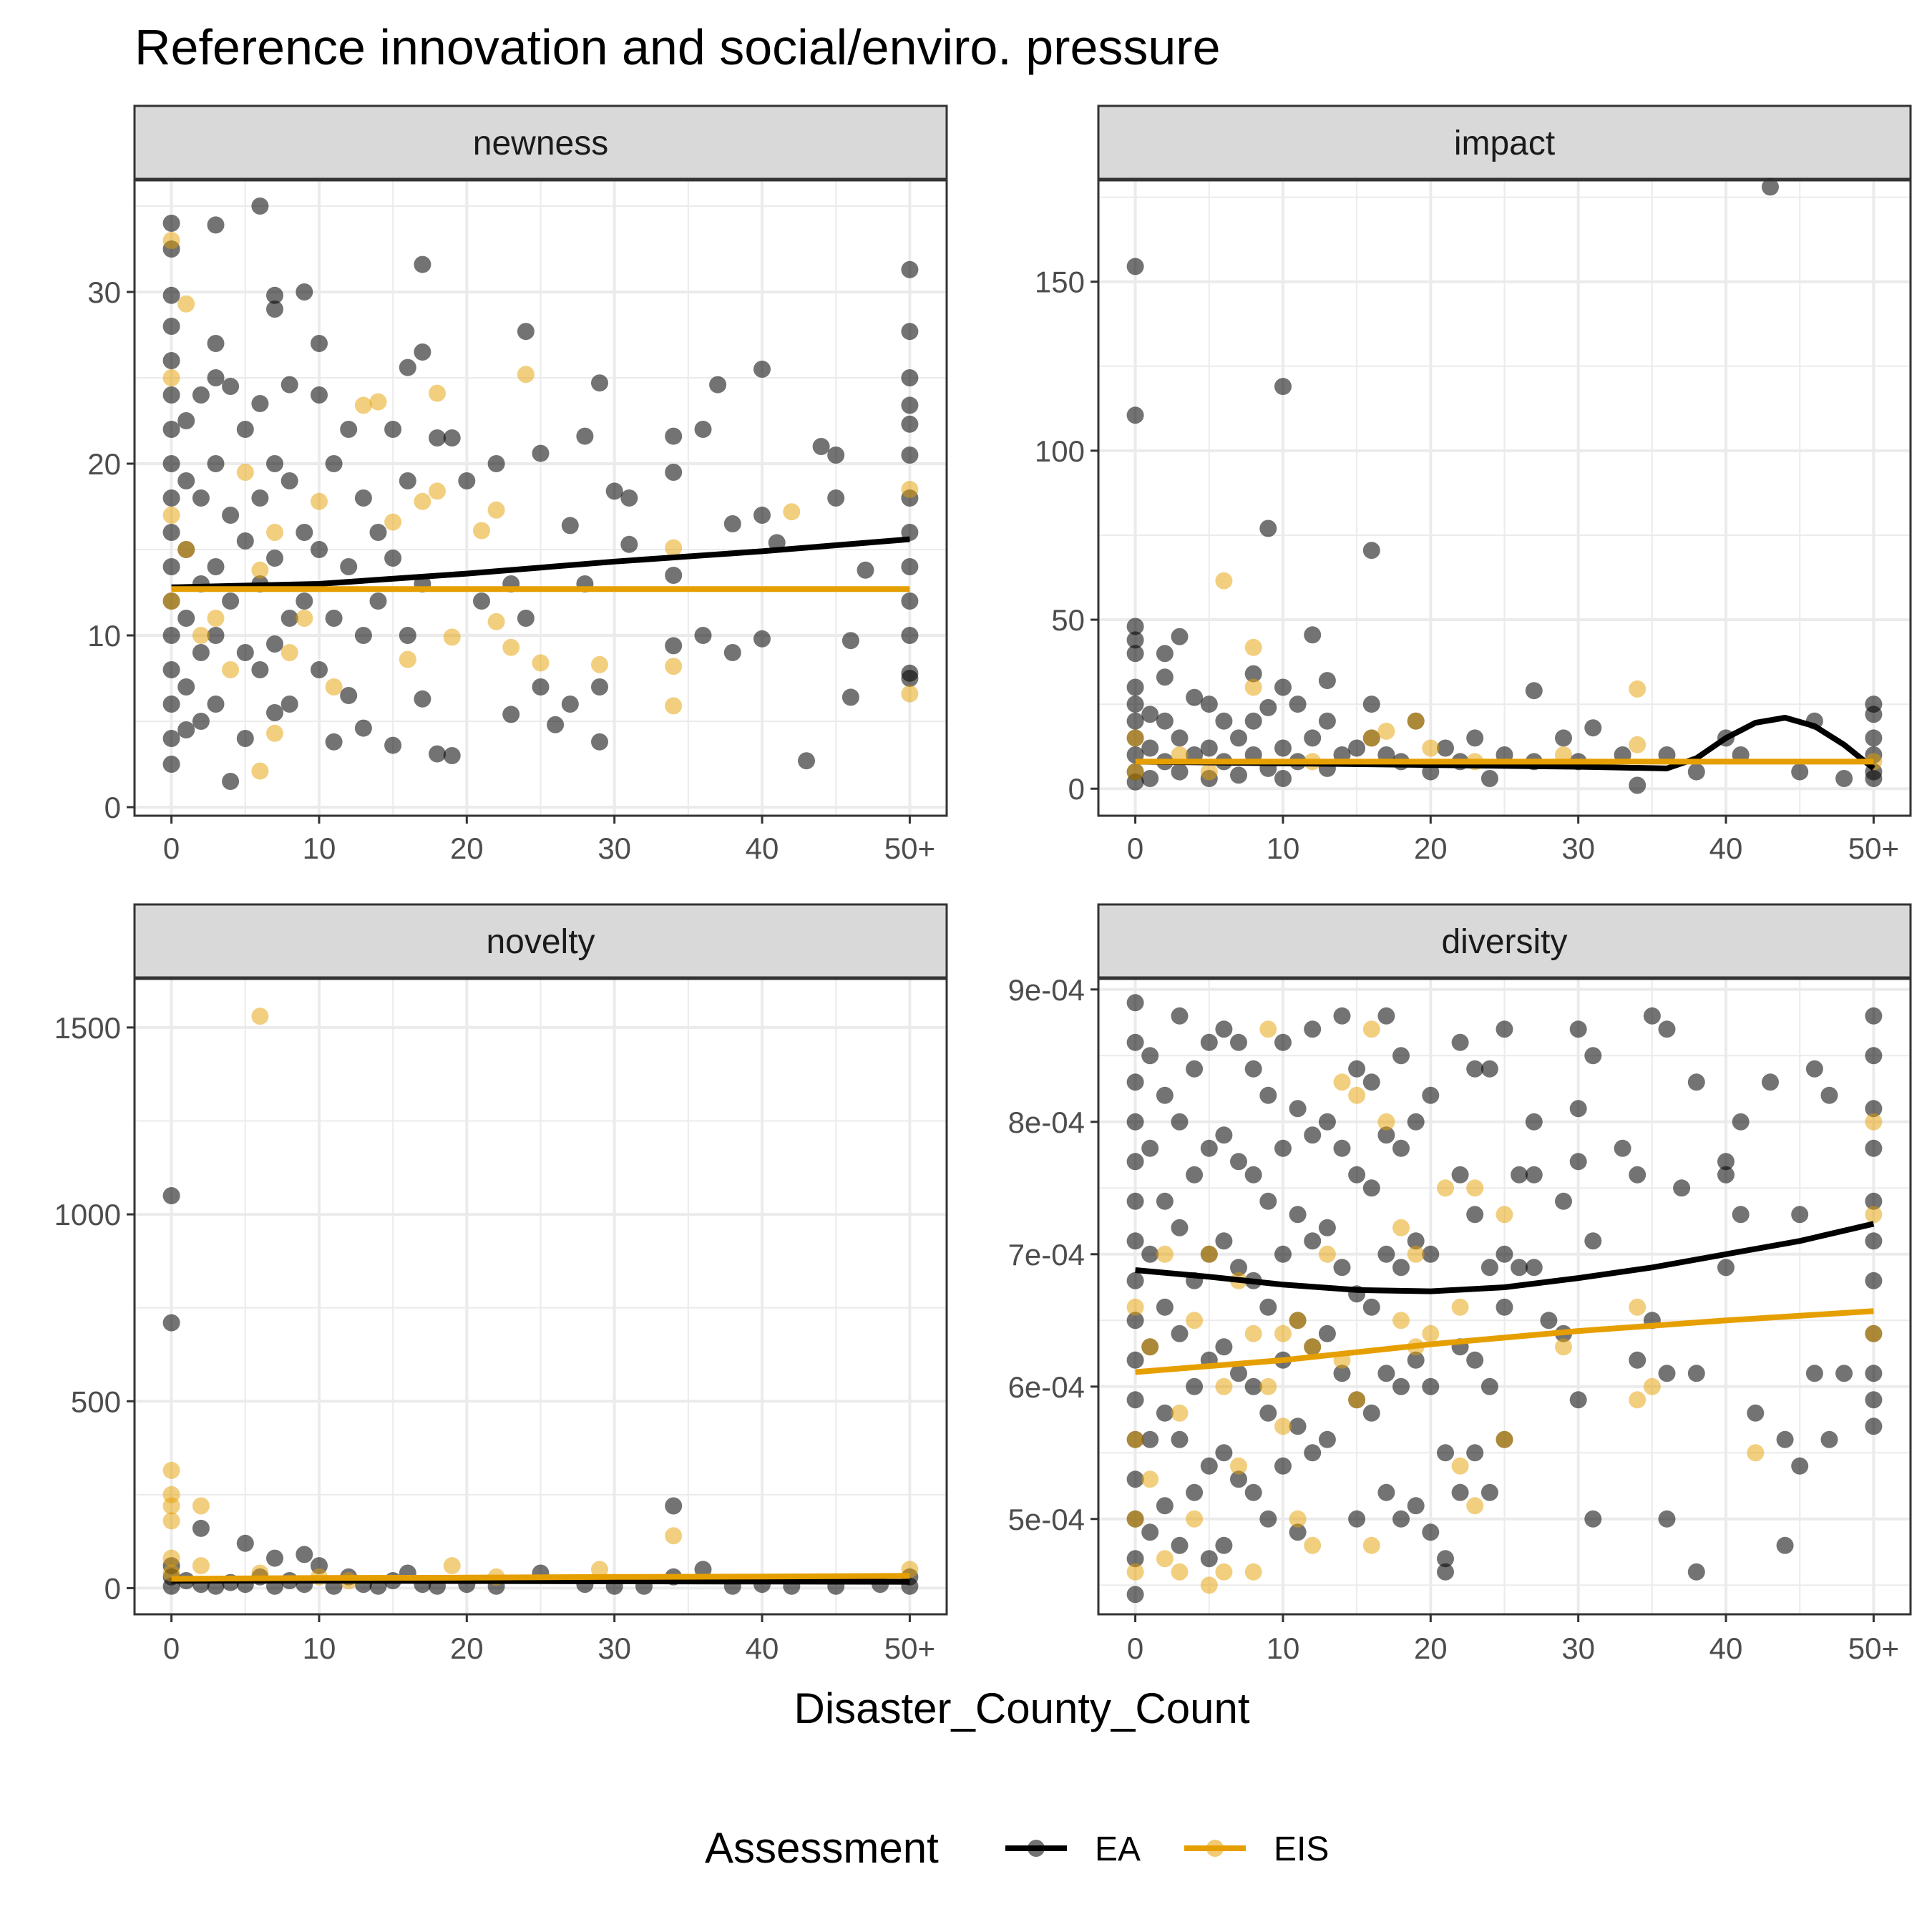 The image size is (1932, 1932). What do you see at coordinates (1504, 942) in the screenshot?
I see `strip-label-diversity: diversity` at bounding box center [1504, 942].